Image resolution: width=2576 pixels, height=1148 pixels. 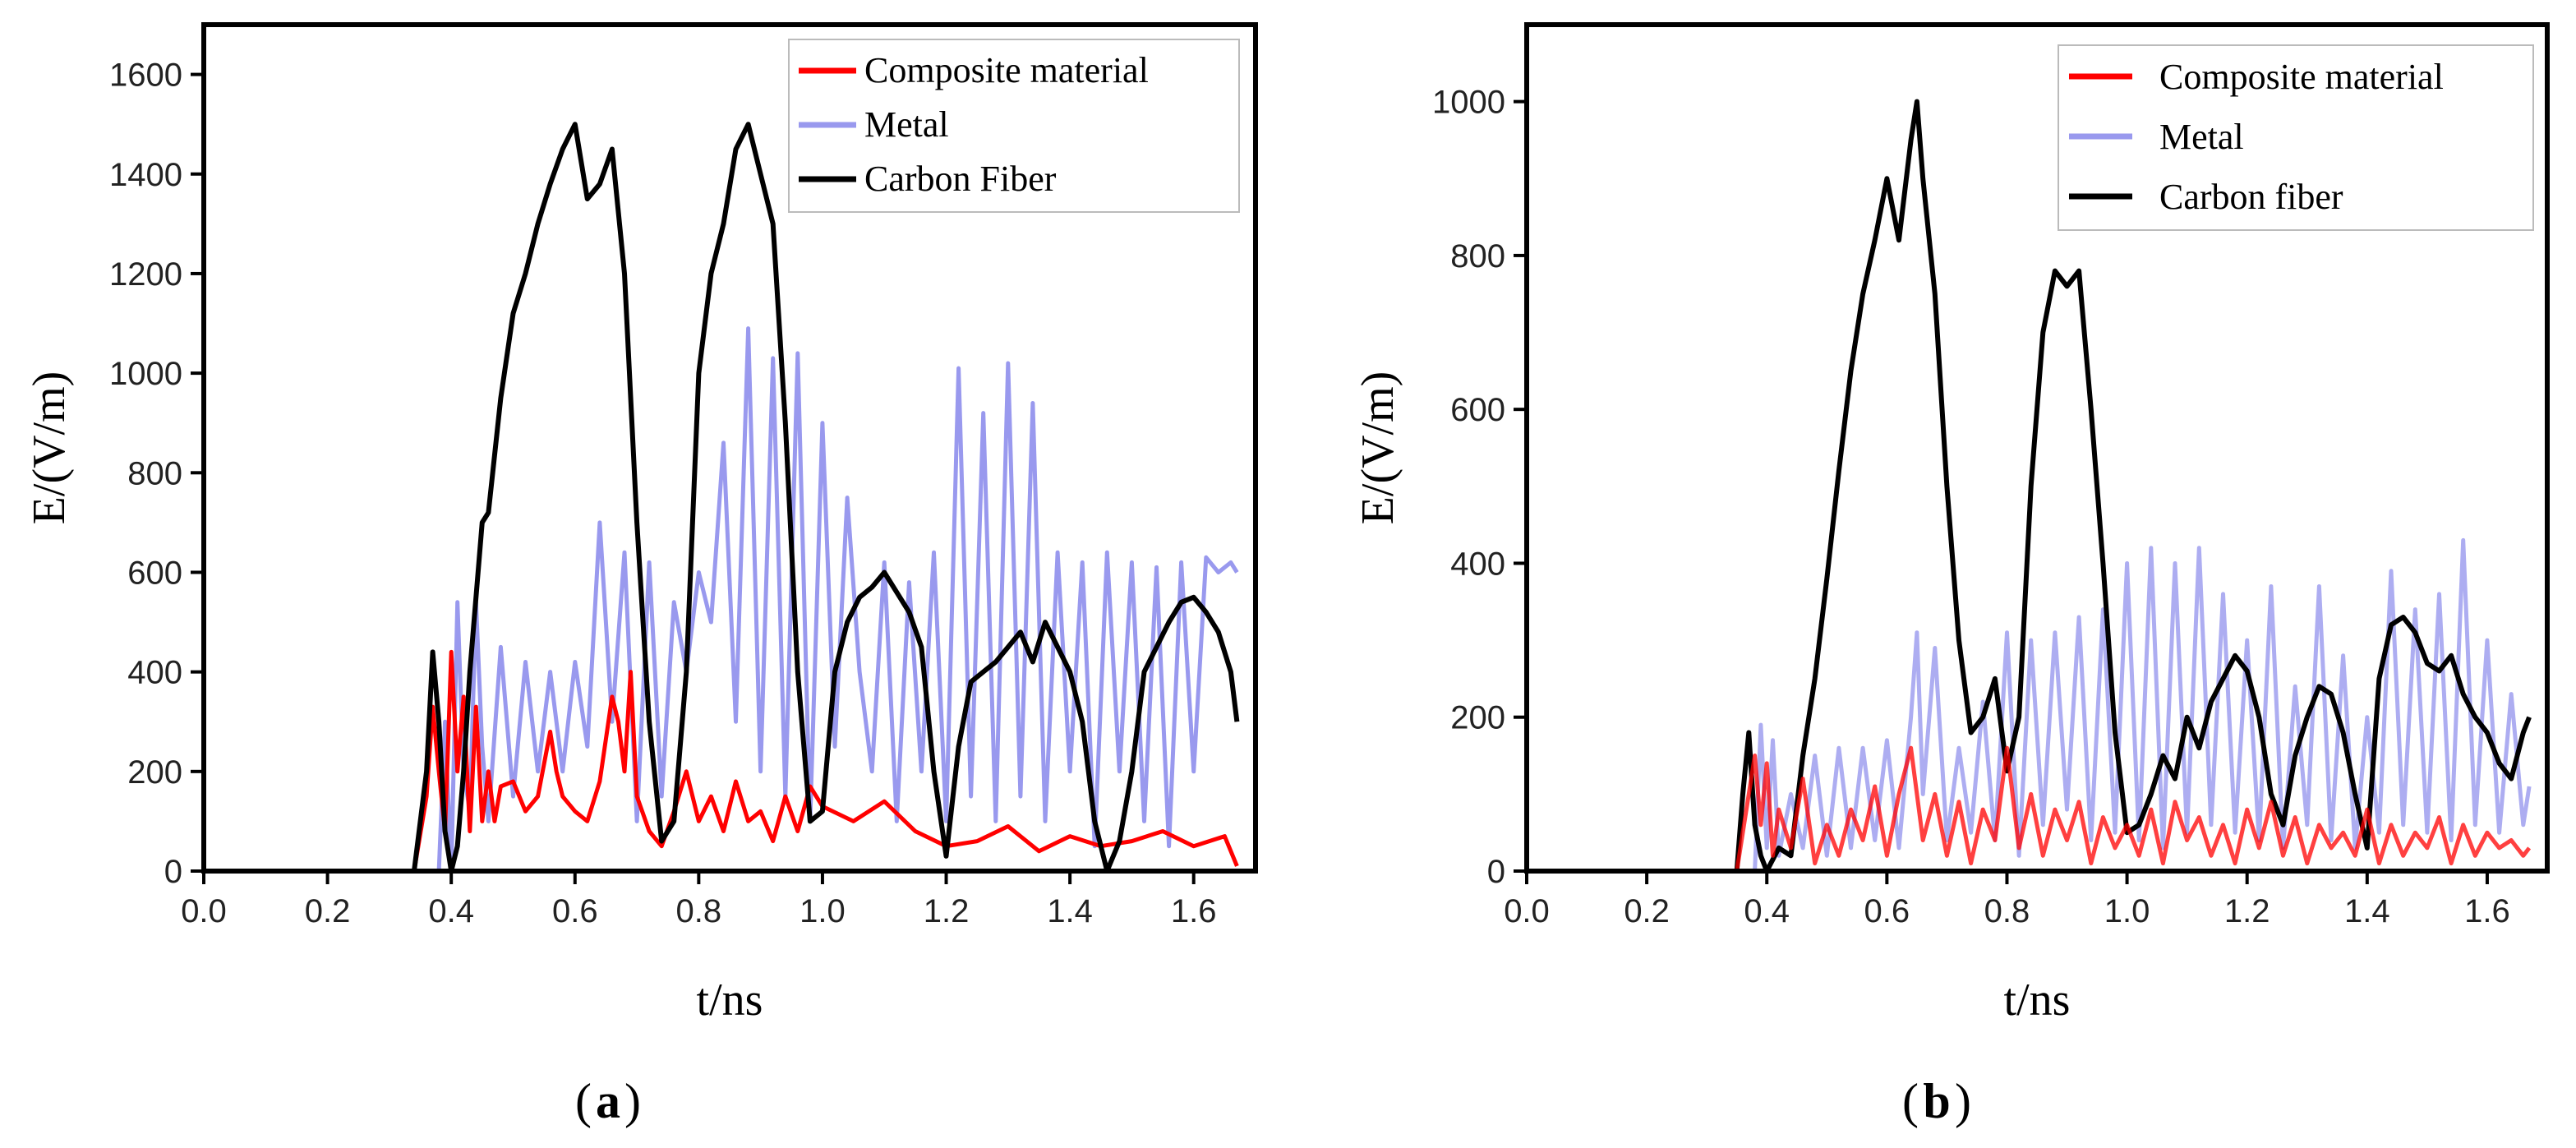 What do you see at coordinates (1479, 487) in the screenshot?
I see `chart-b-y-ticks: 0 200 400 600 800 1000` at bounding box center [1479, 487].